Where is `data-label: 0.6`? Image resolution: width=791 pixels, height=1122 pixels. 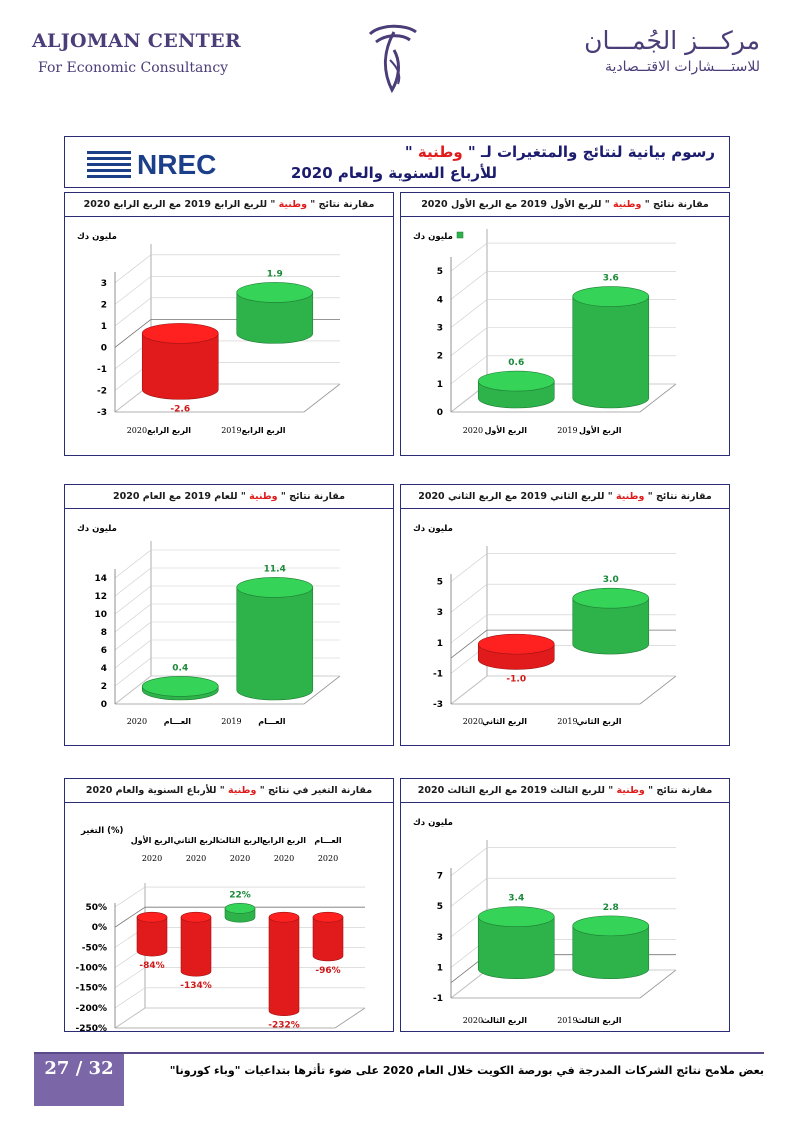
data-label: 0.6 is located at coordinates (516, 363).